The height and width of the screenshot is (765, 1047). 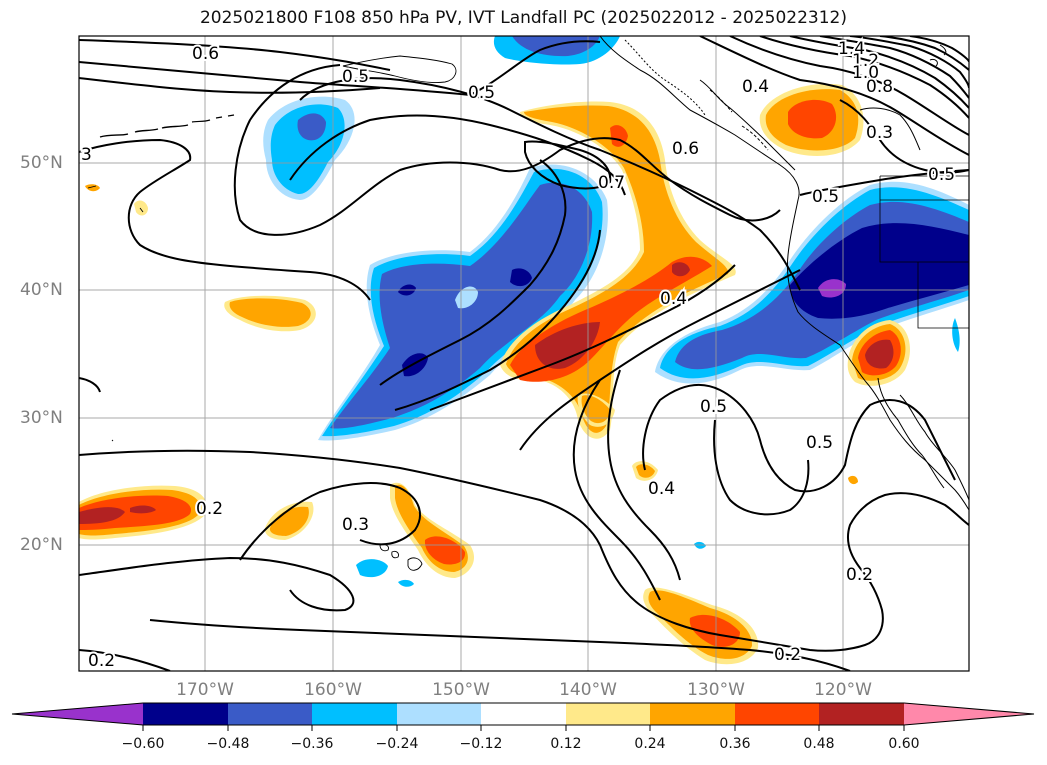 I want to click on contour-label: 3, so click(x=86, y=155).